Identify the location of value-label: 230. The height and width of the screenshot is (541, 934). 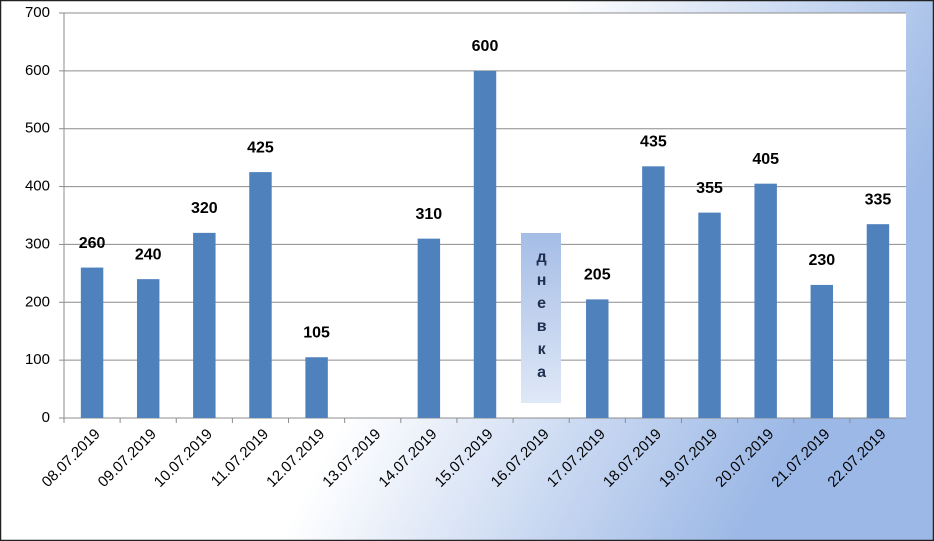
(821, 260).